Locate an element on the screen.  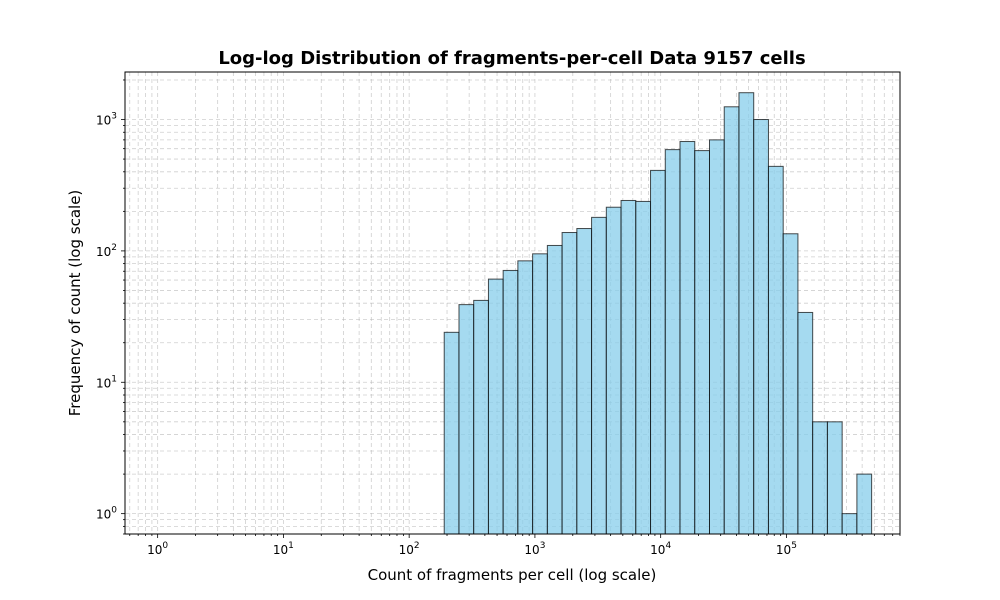
x-tick-label: 10³ is located at coordinates (534, 549).